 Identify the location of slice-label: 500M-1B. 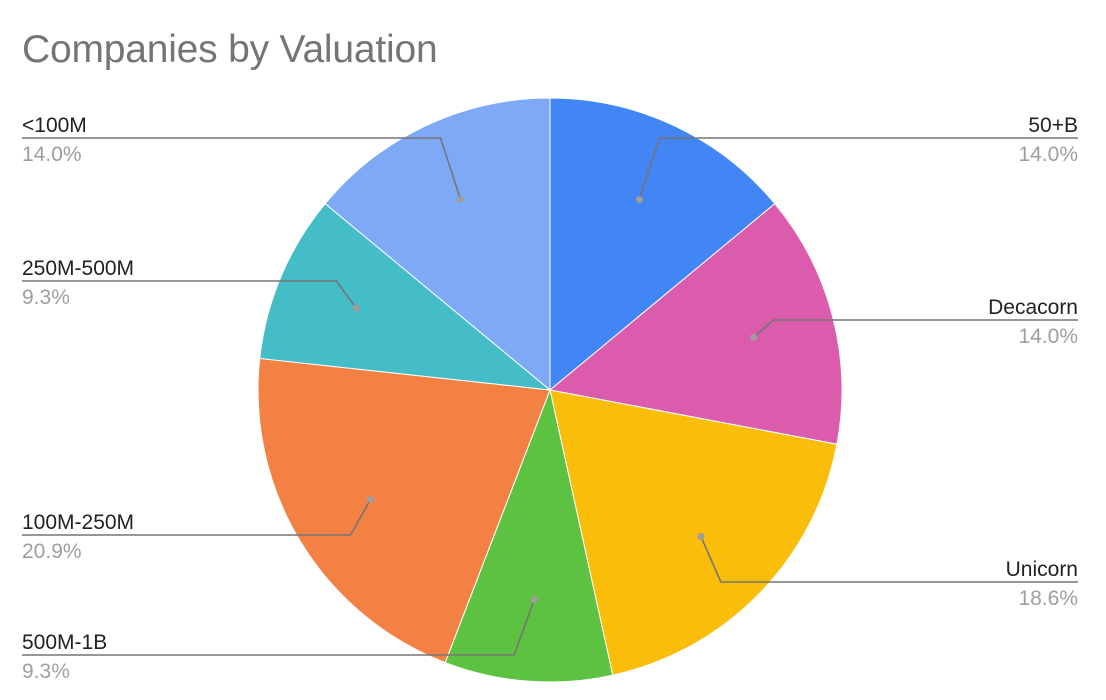
(64, 642).